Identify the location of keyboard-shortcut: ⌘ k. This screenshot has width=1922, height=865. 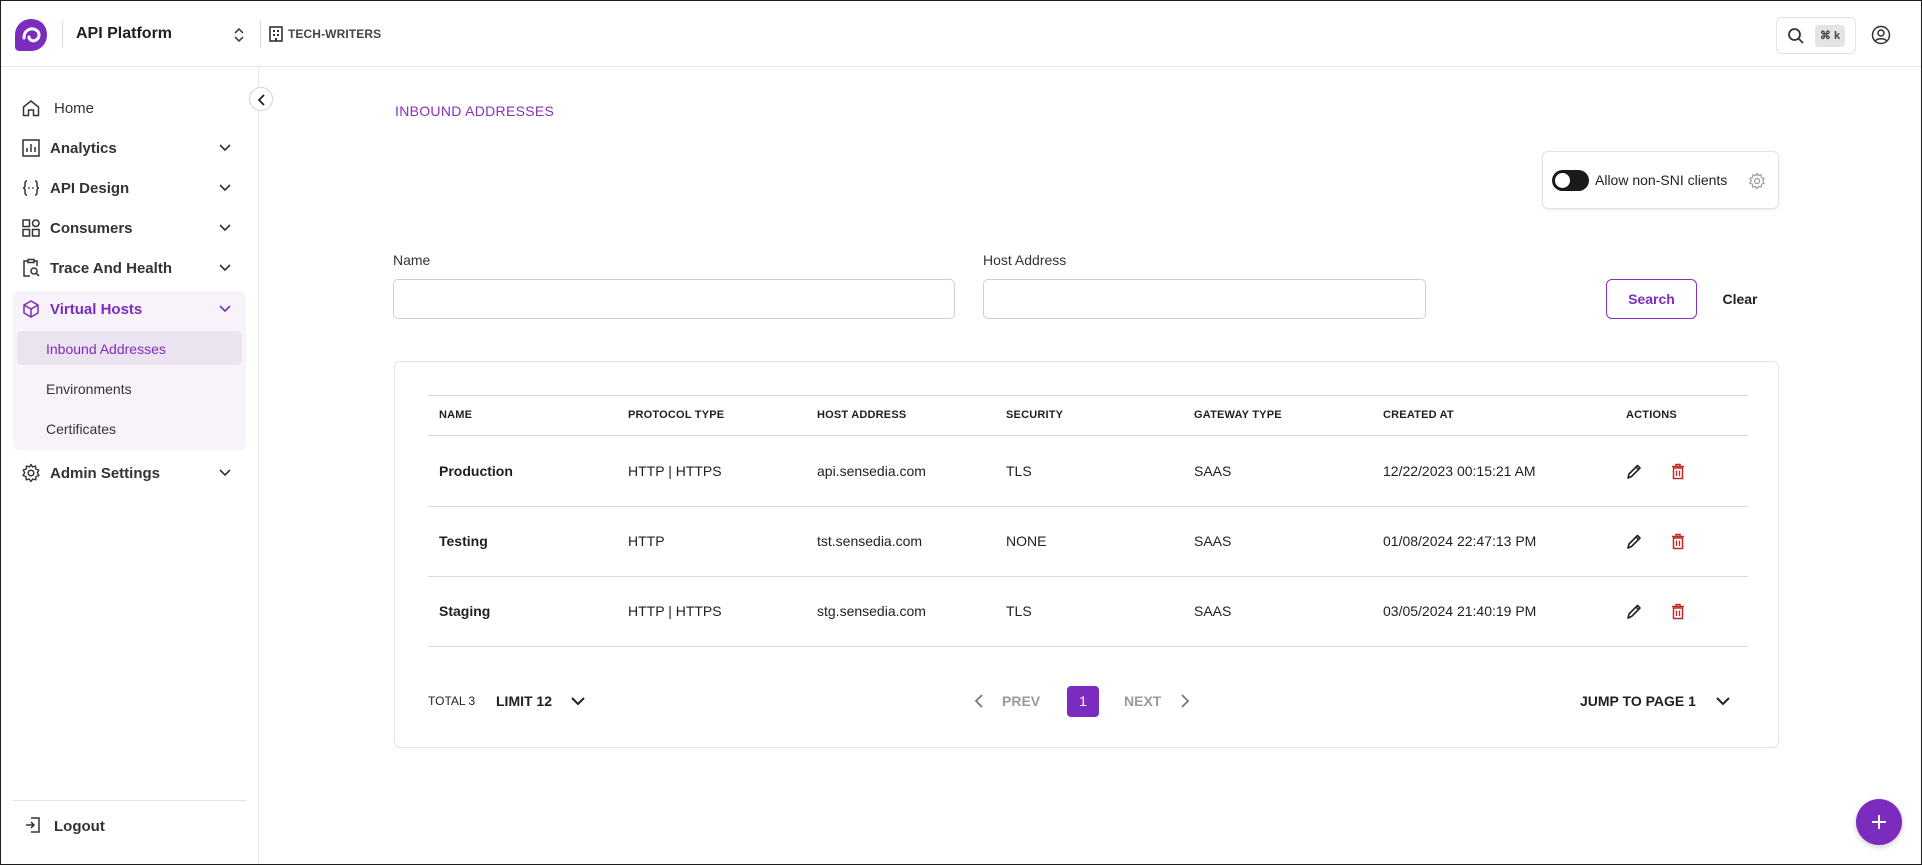
(1830, 36).